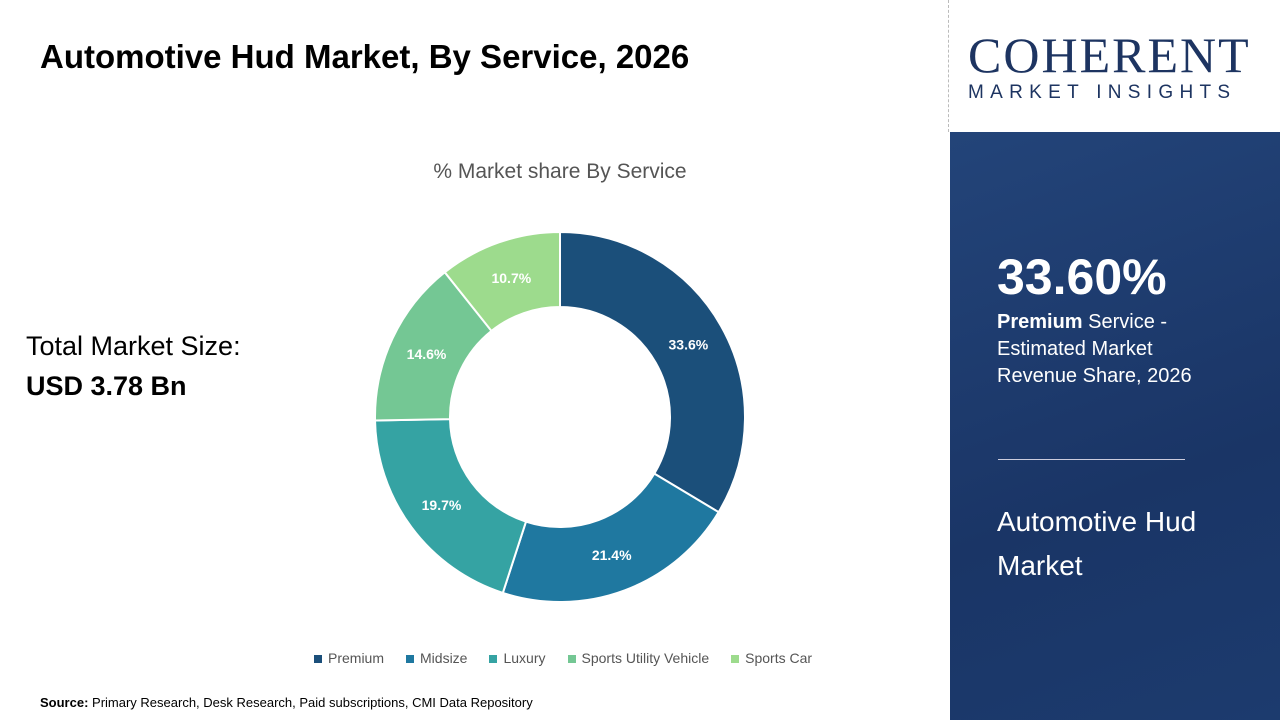 The height and width of the screenshot is (720, 1280). I want to click on panel-separator, so click(1091, 459).